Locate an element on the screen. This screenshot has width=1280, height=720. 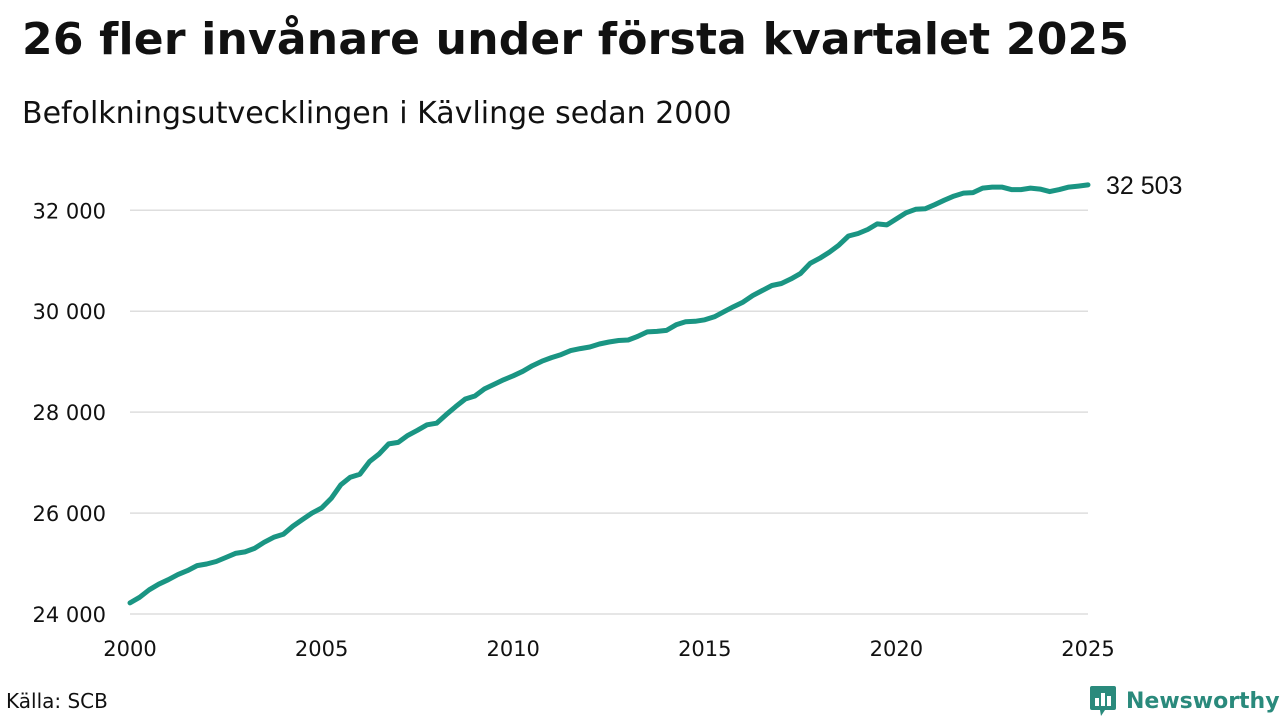
x-tick-label: 2020 is located at coordinates (896, 649).